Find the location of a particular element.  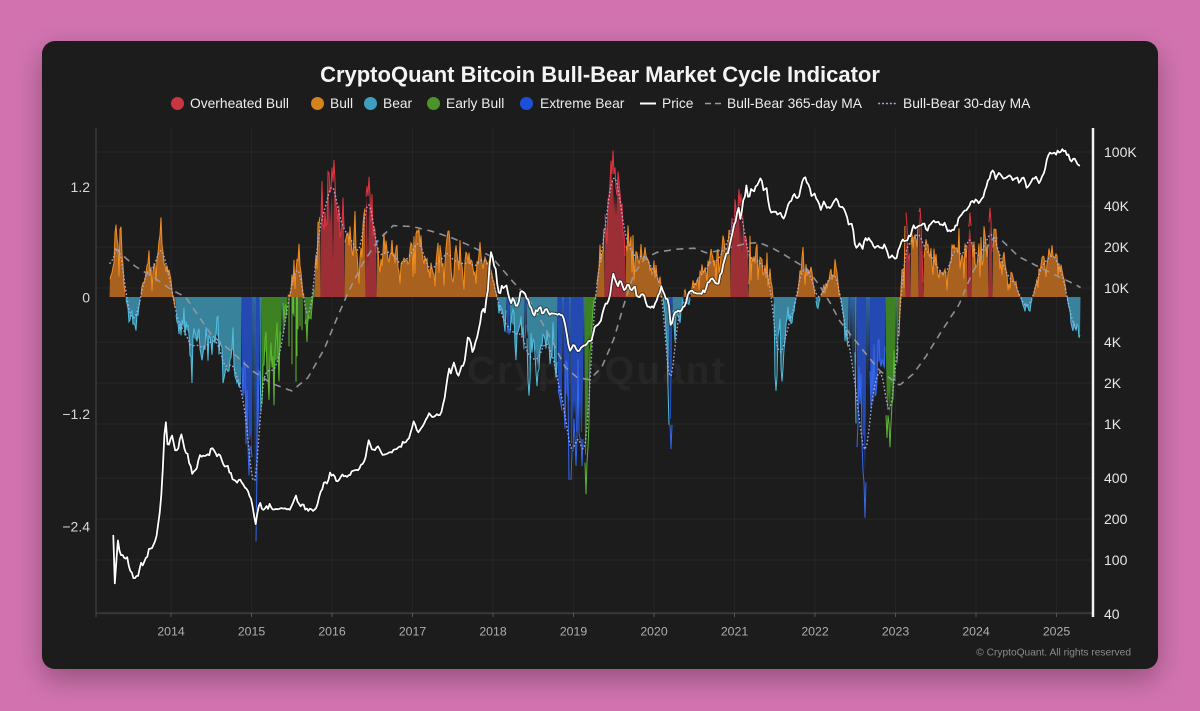

svg-text: 2021 is located at coordinates (735, 632).